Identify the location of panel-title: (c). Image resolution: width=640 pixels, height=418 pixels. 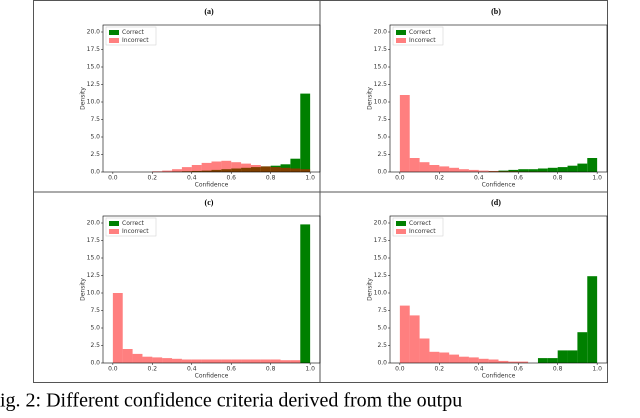
(209, 202).